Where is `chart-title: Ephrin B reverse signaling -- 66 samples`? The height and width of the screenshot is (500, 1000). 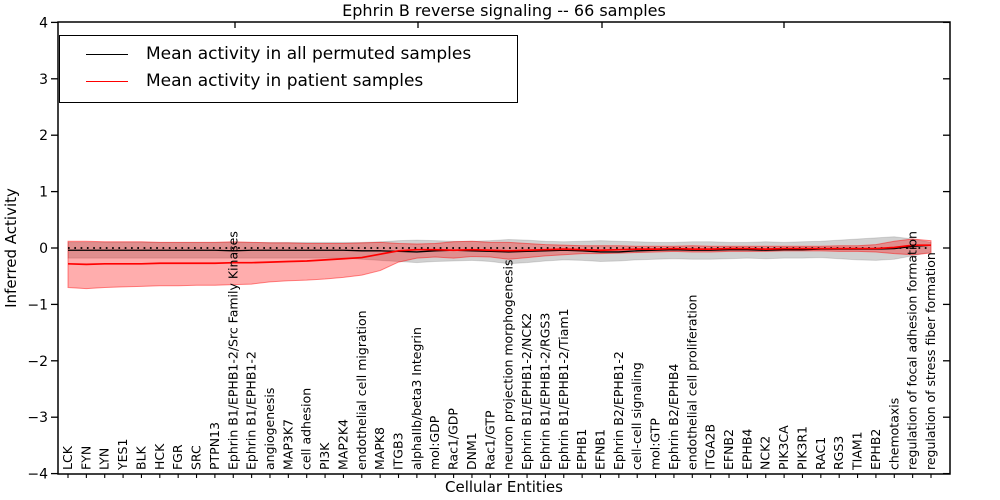 chart-title: Ephrin B reverse signaling -- 66 samples is located at coordinates (504, 10).